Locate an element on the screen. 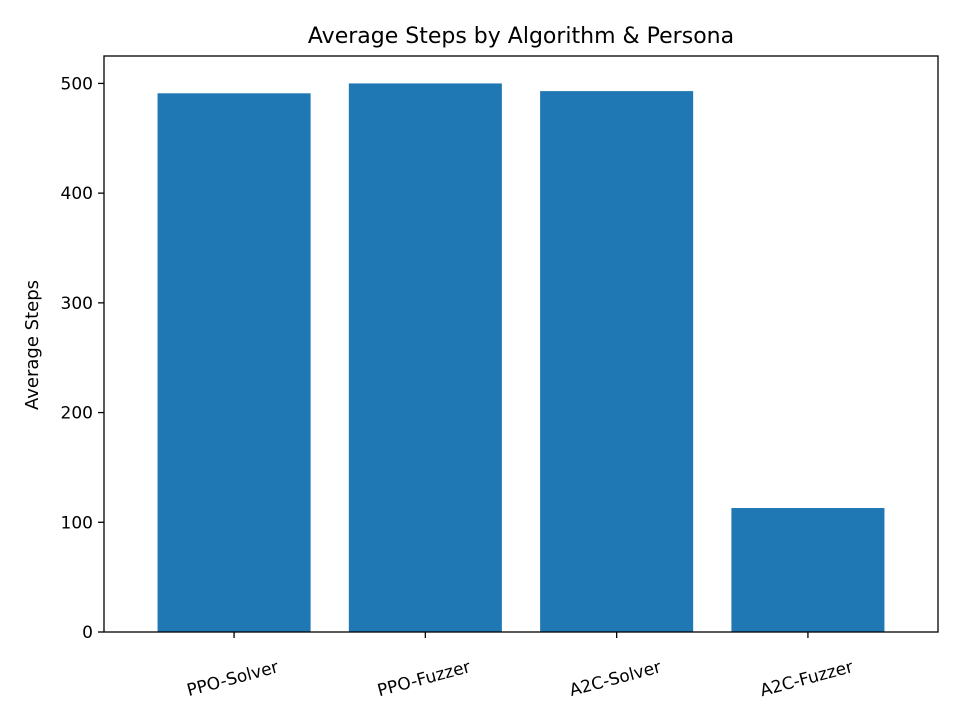 The image size is (960, 720). y-axis-label: Average Steps is located at coordinates (32, 345).